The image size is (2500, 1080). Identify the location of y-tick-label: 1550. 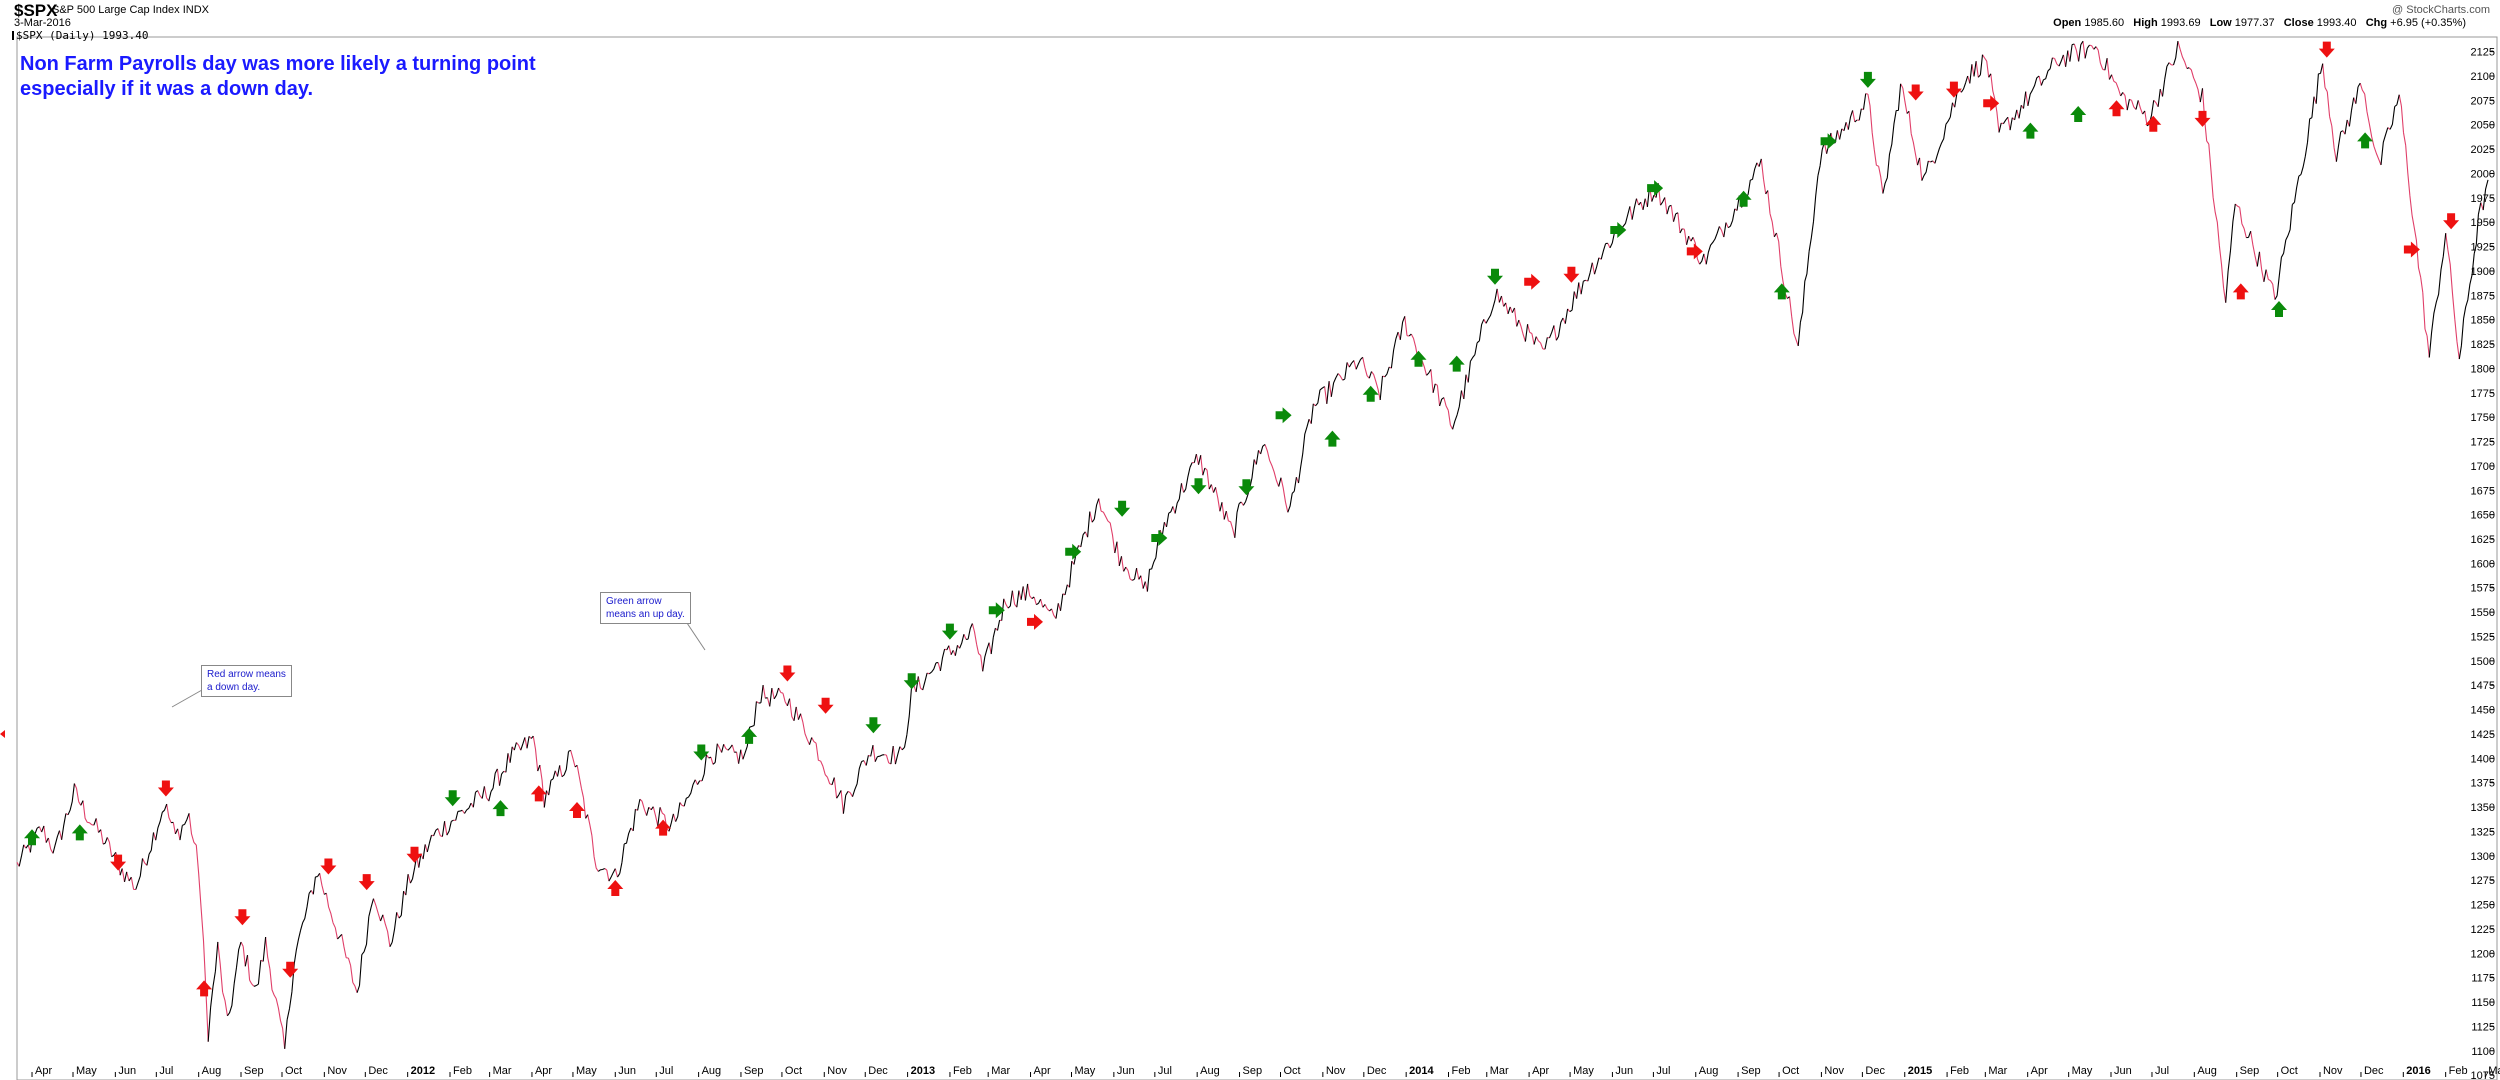
(2483, 613).